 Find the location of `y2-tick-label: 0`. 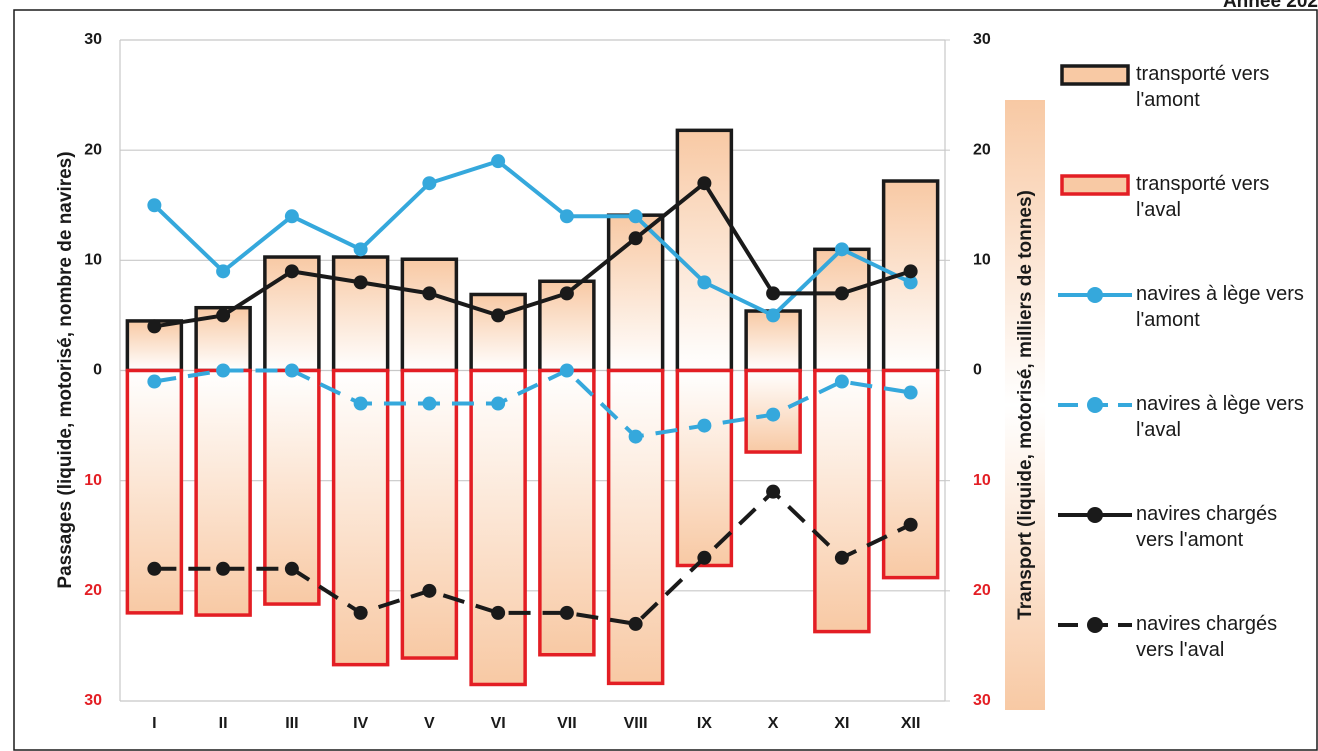

y2-tick-label: 0 is located at coordinates (977, 370).